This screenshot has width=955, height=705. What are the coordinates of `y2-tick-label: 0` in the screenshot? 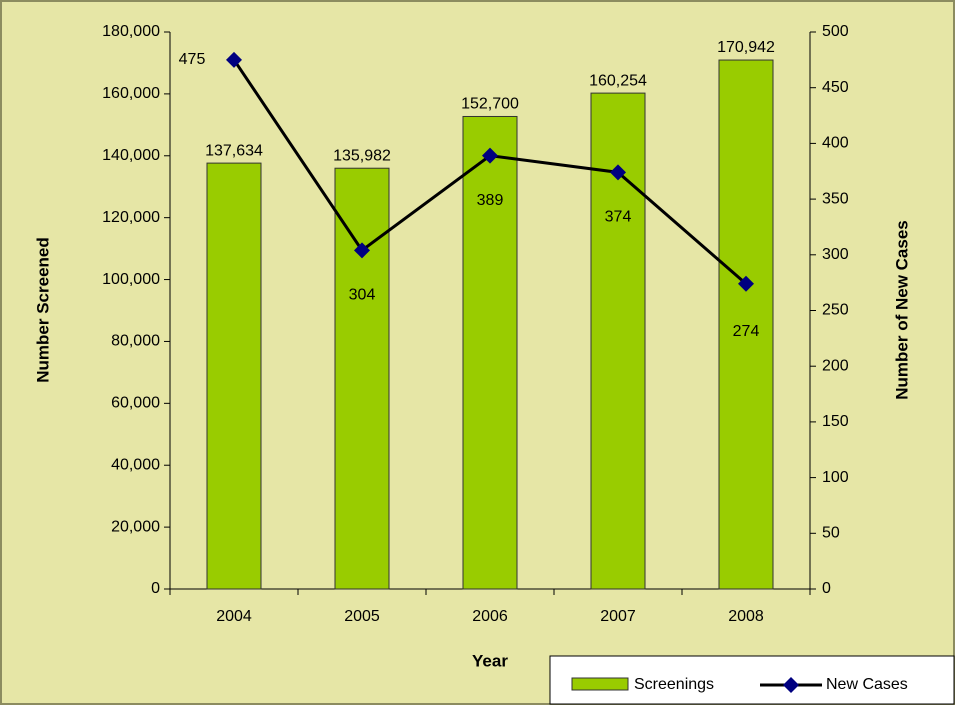 It's located at (826, 588).